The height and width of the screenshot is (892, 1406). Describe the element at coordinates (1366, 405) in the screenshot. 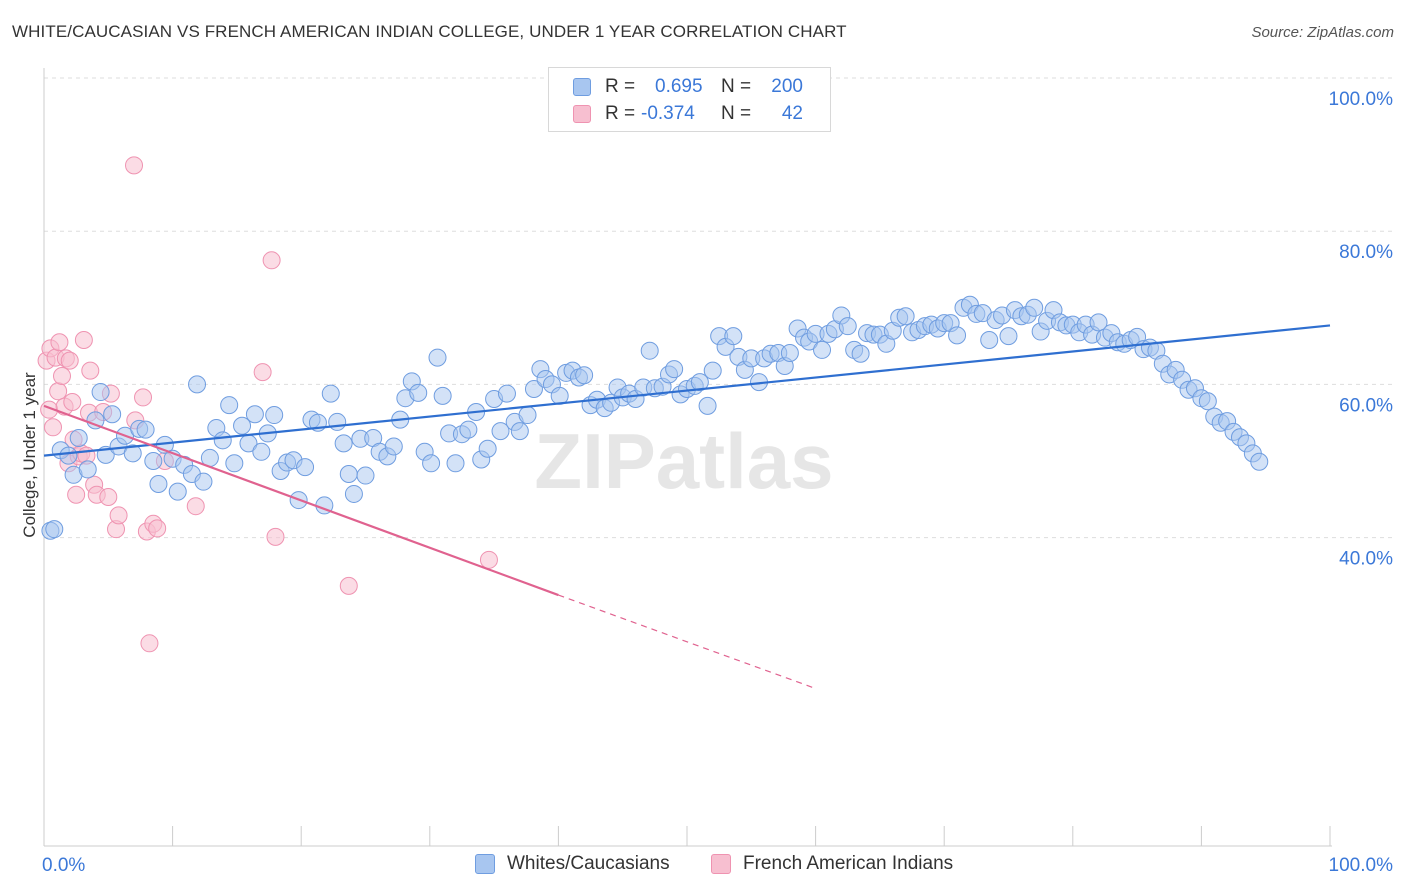

I see `y-tick-label: 60.0%` at that location.